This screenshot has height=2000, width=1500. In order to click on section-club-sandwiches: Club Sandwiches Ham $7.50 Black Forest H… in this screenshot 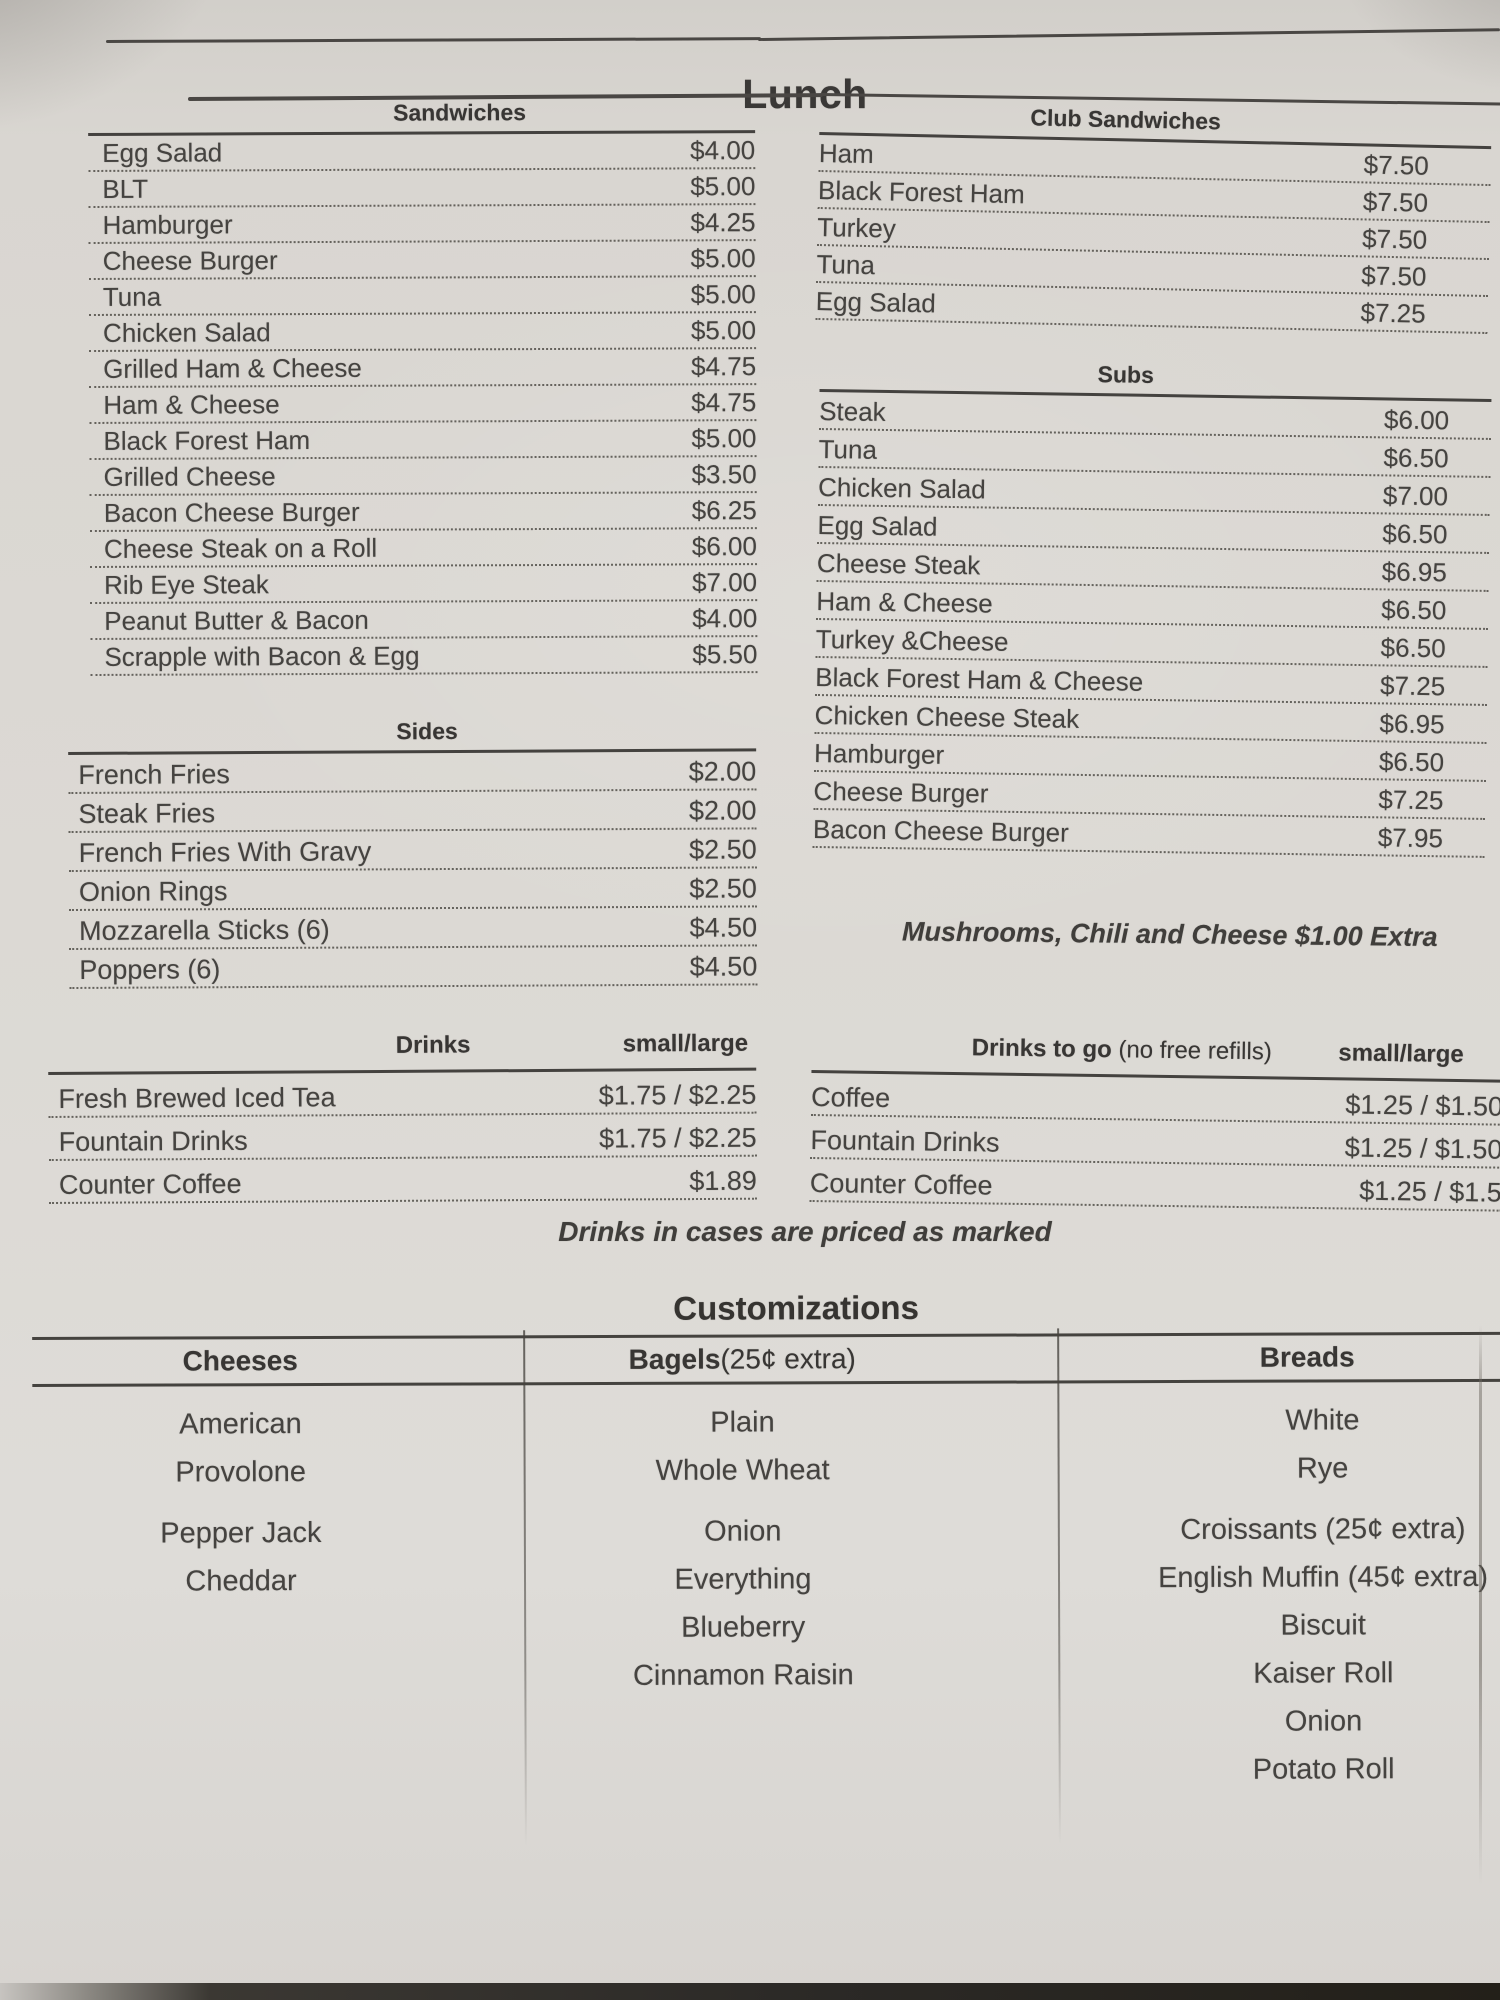, I will do `click(1153, 217)`.